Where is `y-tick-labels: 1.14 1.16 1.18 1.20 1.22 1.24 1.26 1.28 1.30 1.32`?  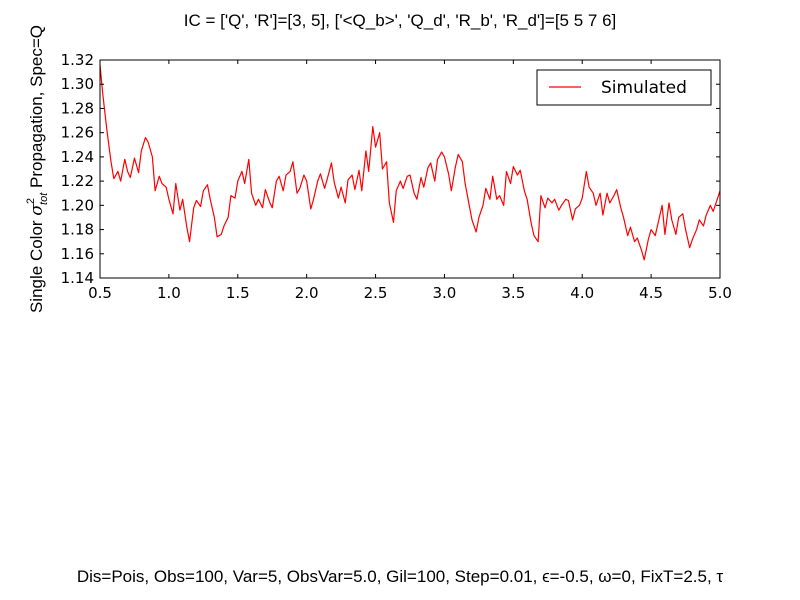 y-tick-labels: 1.14 1.16 1.18 1.20 1.22 1.24 1.26 1.28 1.30 1.32 is located at coordinates (77, 169).